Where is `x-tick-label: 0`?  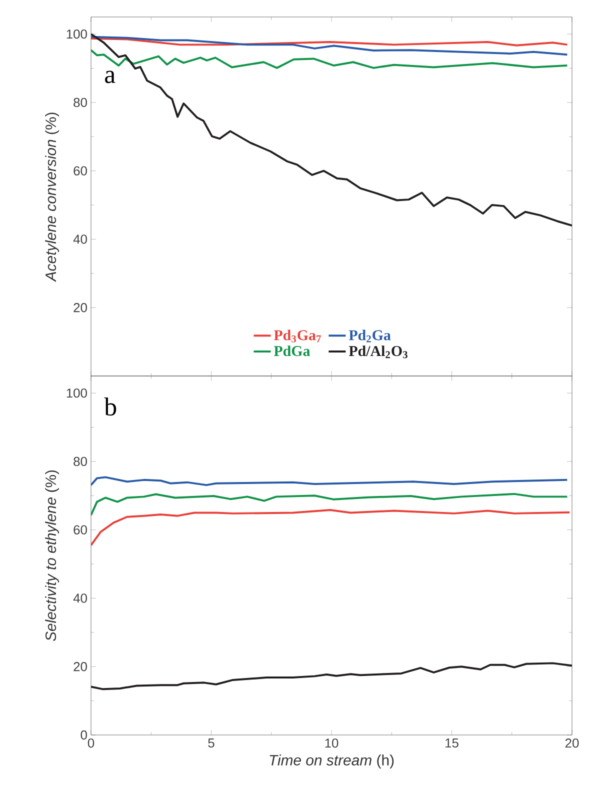 x-tick-label: 0 is located at coordinates (91, 743).